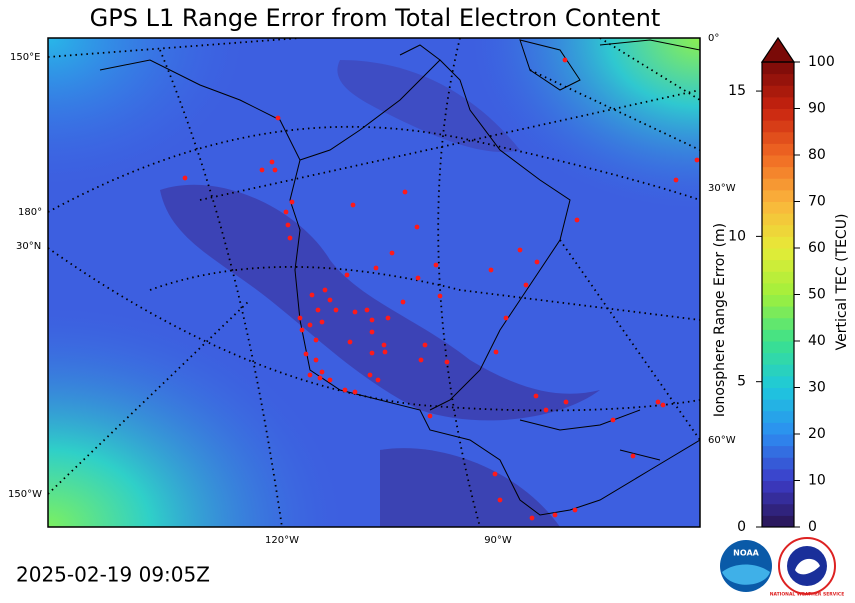  What do you see at coordinates (817, 341) in the screenshot?
I see `colorbar-tick-label: 40` at bounding box center [817, 341].